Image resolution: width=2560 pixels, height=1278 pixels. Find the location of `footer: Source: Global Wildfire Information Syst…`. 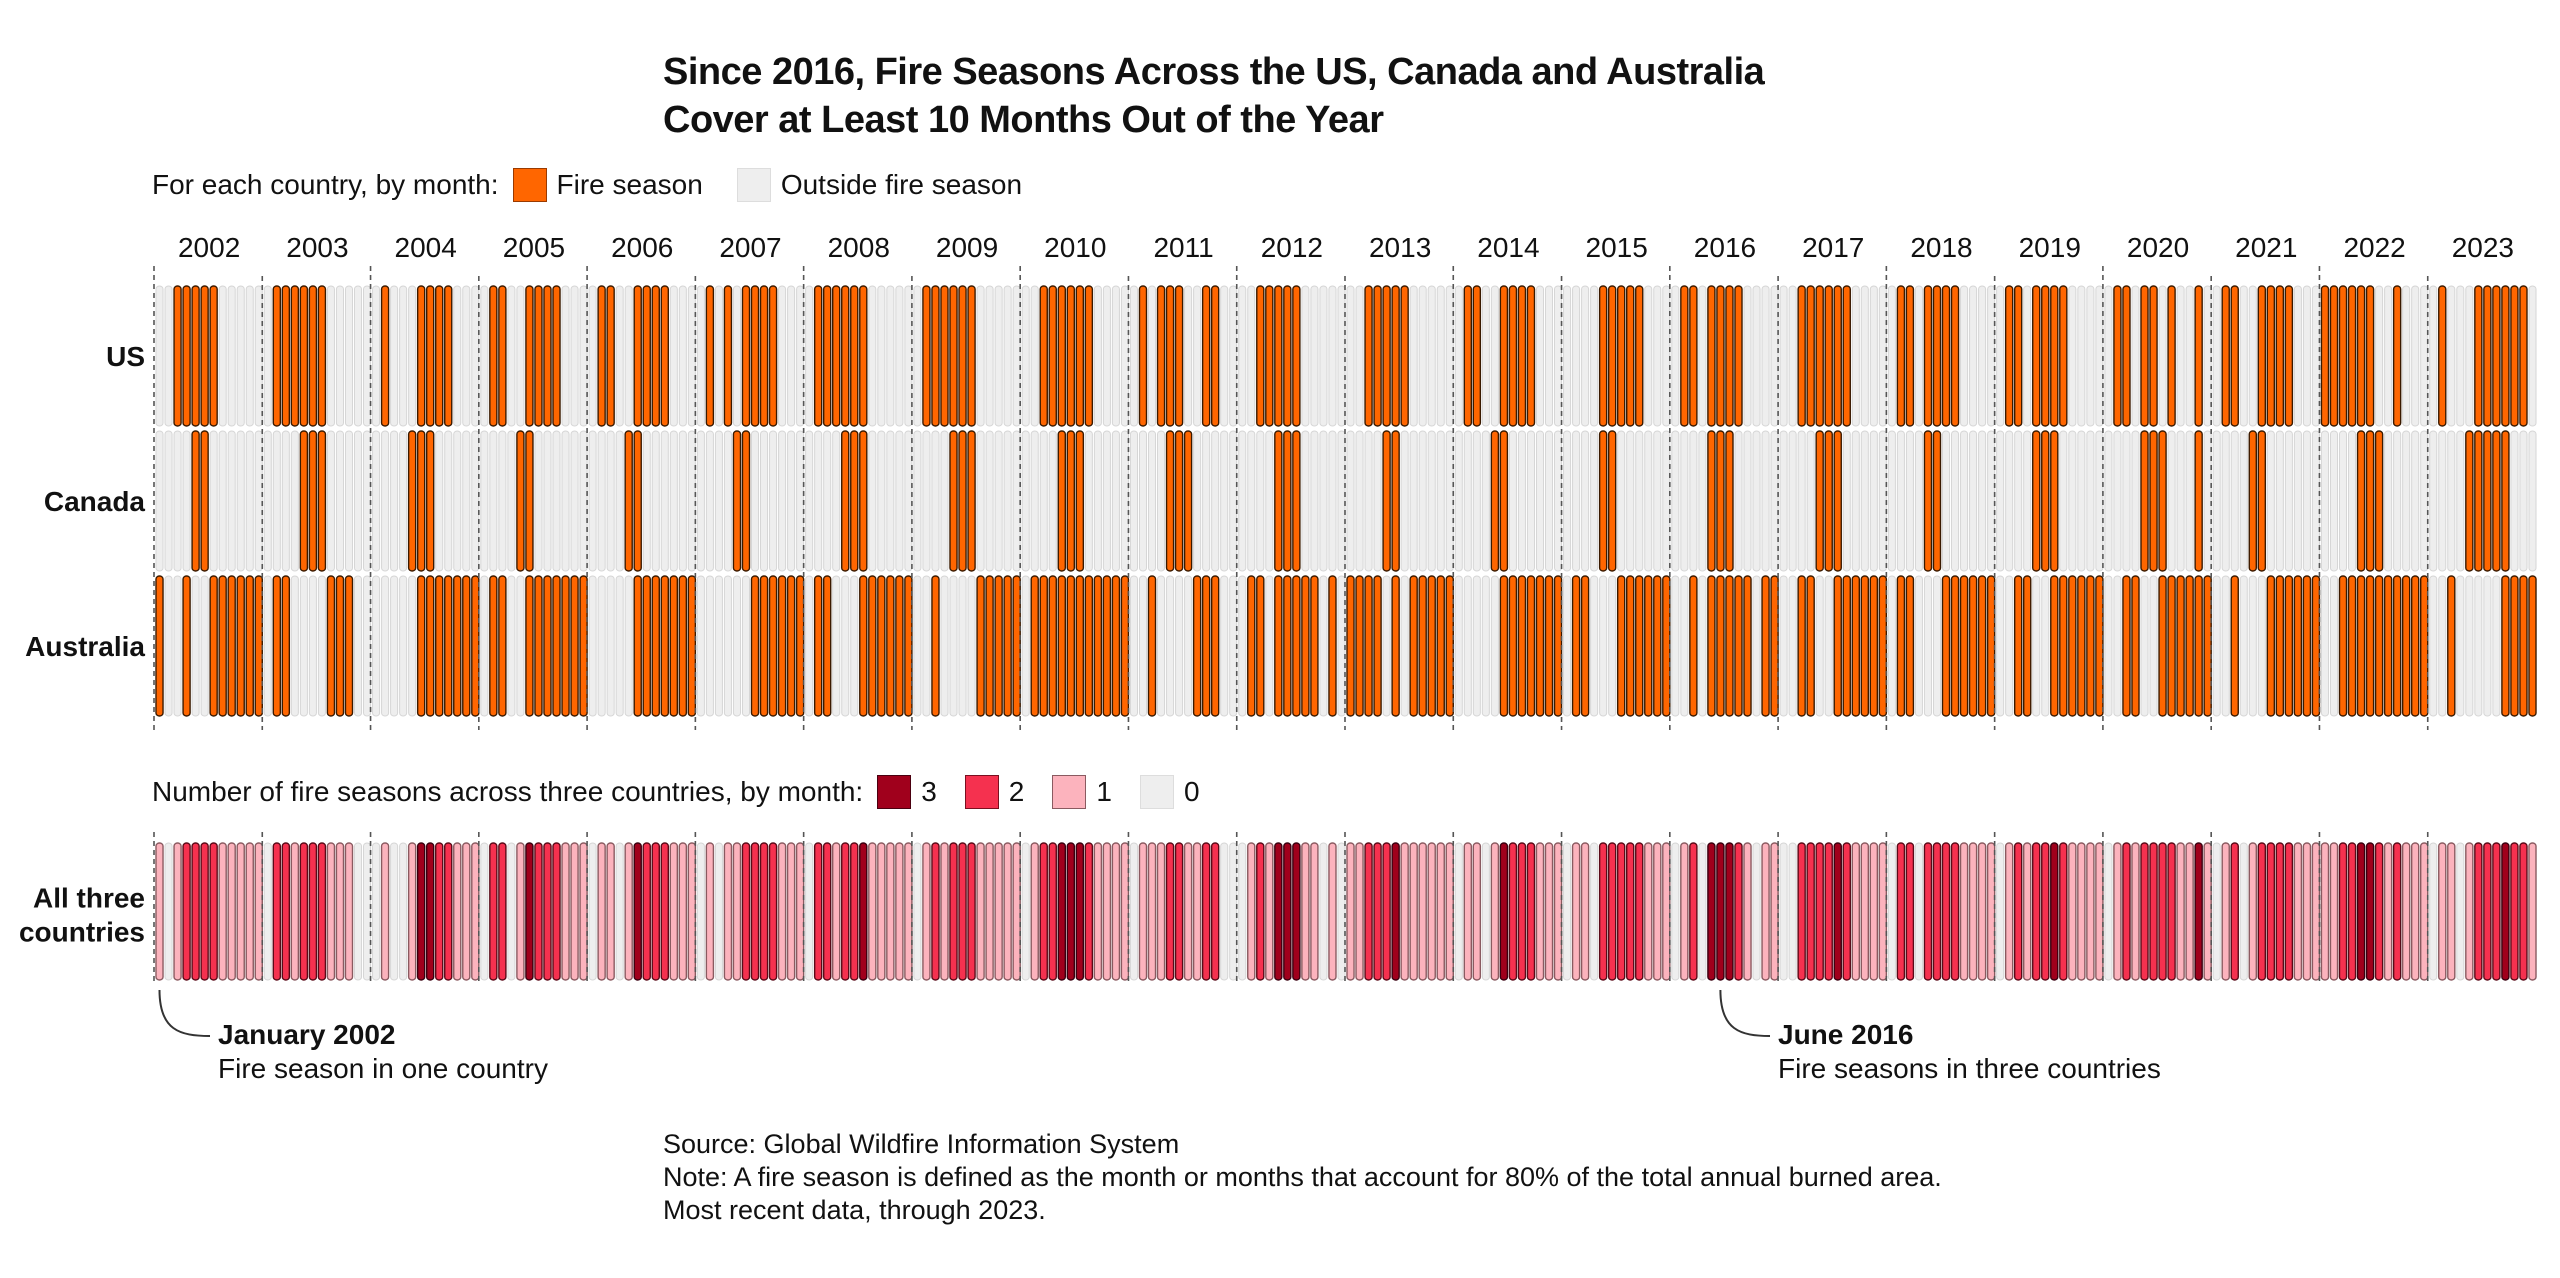

footer: Source: Global Wildfire Information Syst… is located at coordinates (1313, 1177).